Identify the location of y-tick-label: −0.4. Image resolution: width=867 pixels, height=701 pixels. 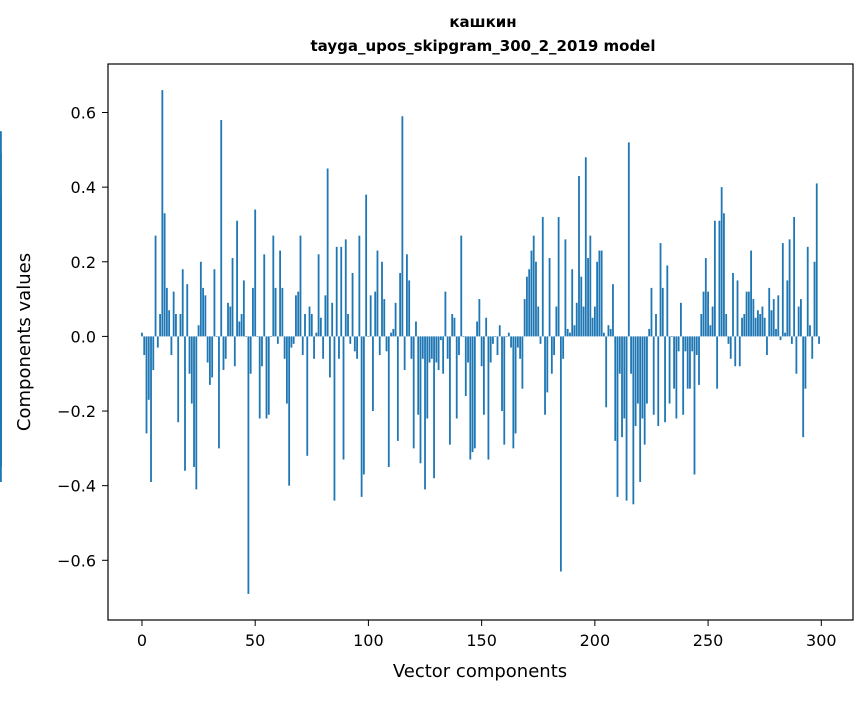
(76, 486).